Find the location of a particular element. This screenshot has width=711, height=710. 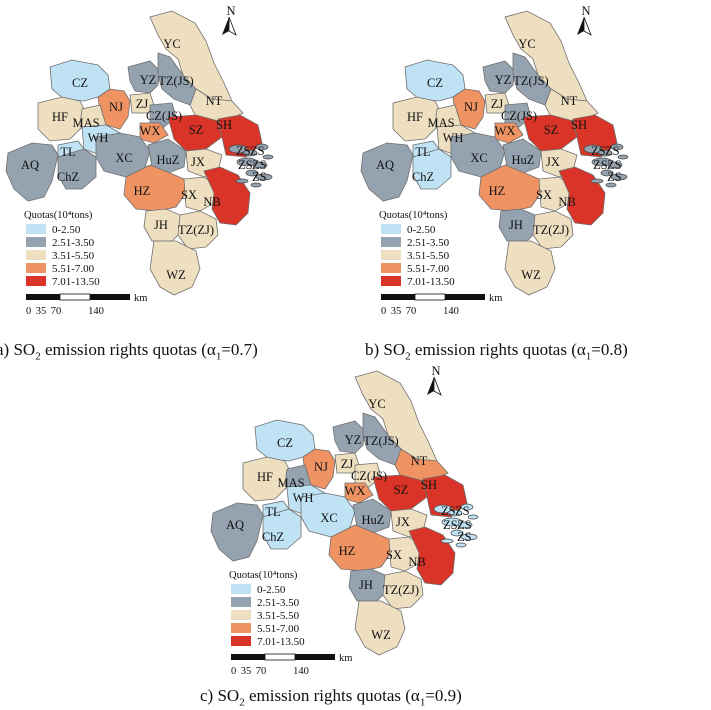

city-label: NJ is located at coordinates (116, 107).